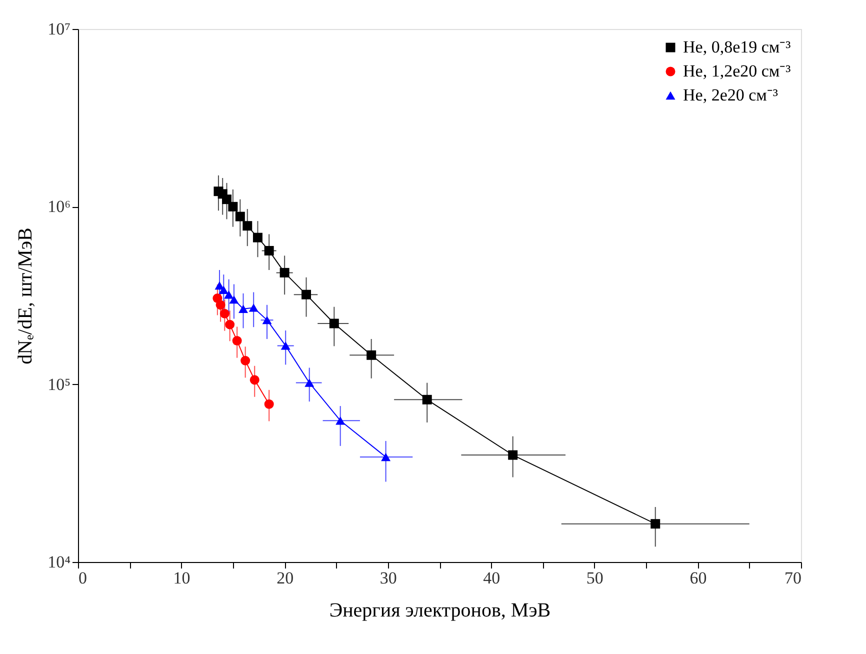  I want to click on y-tick-label: 10⁶, so click(59, 206).